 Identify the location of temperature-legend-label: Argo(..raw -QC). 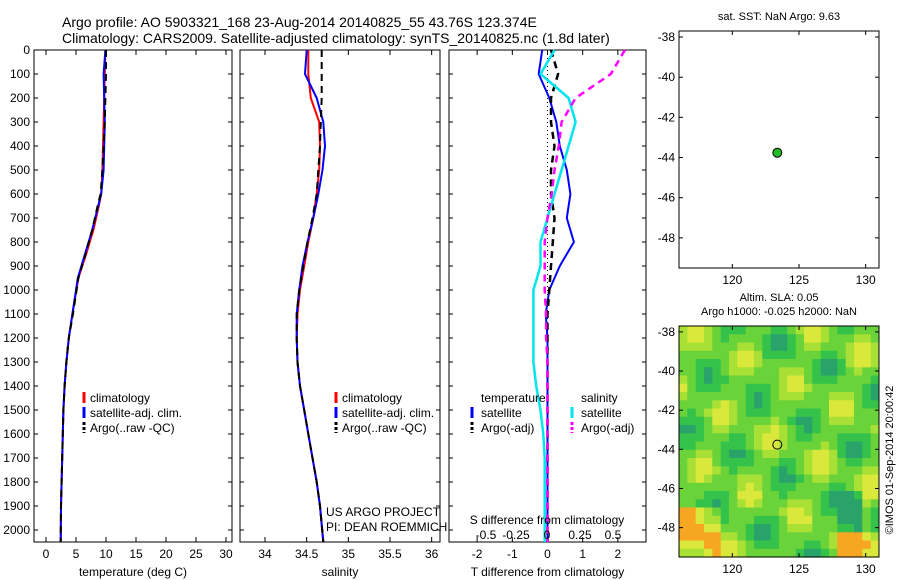
(132, 428).